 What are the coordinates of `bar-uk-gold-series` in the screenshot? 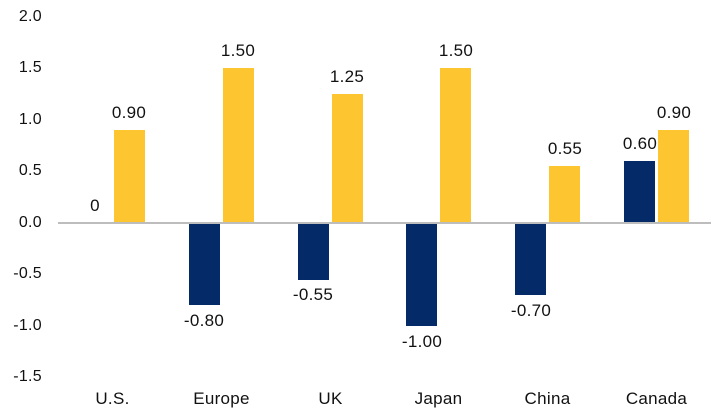 It's located at (347, 158).